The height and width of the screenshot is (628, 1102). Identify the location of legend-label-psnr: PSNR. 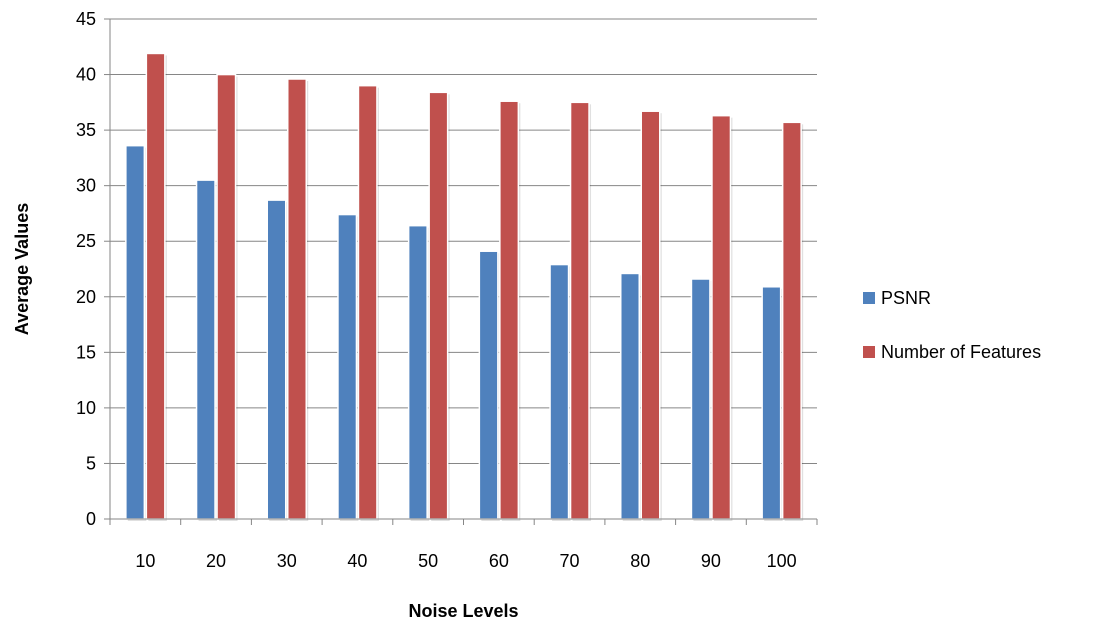
(906, 298).